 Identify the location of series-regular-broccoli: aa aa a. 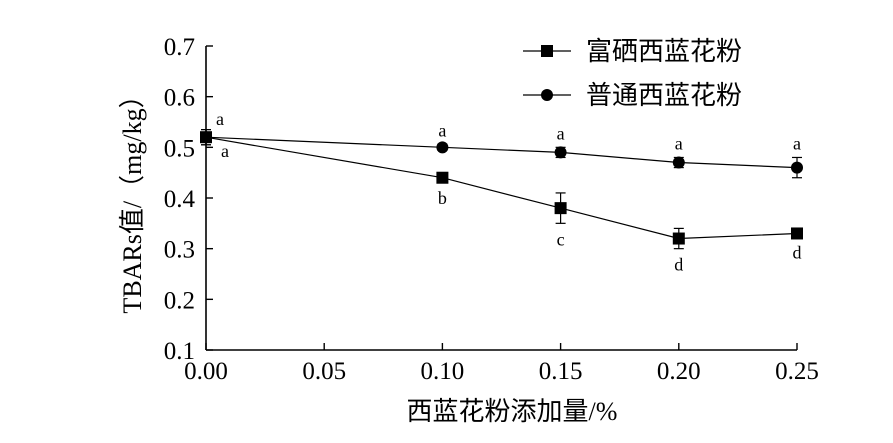
(501, 144).